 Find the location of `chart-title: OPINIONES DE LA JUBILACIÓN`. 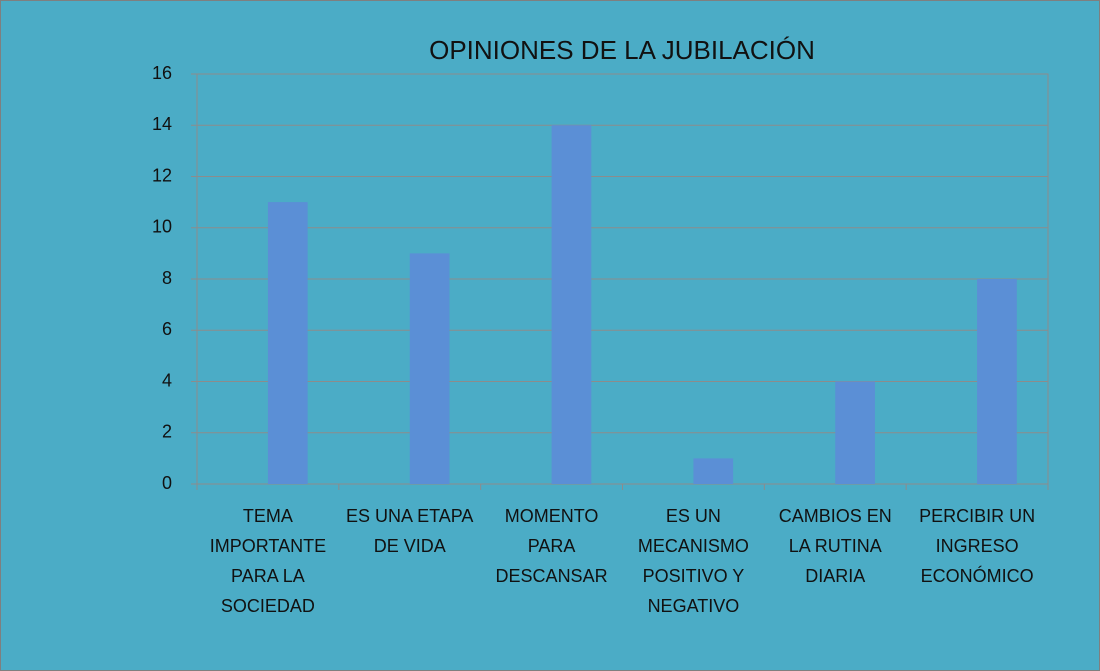

chart-title: OPINIONES DE LA JUBILACIÓN is located at coordinates (622, 50).